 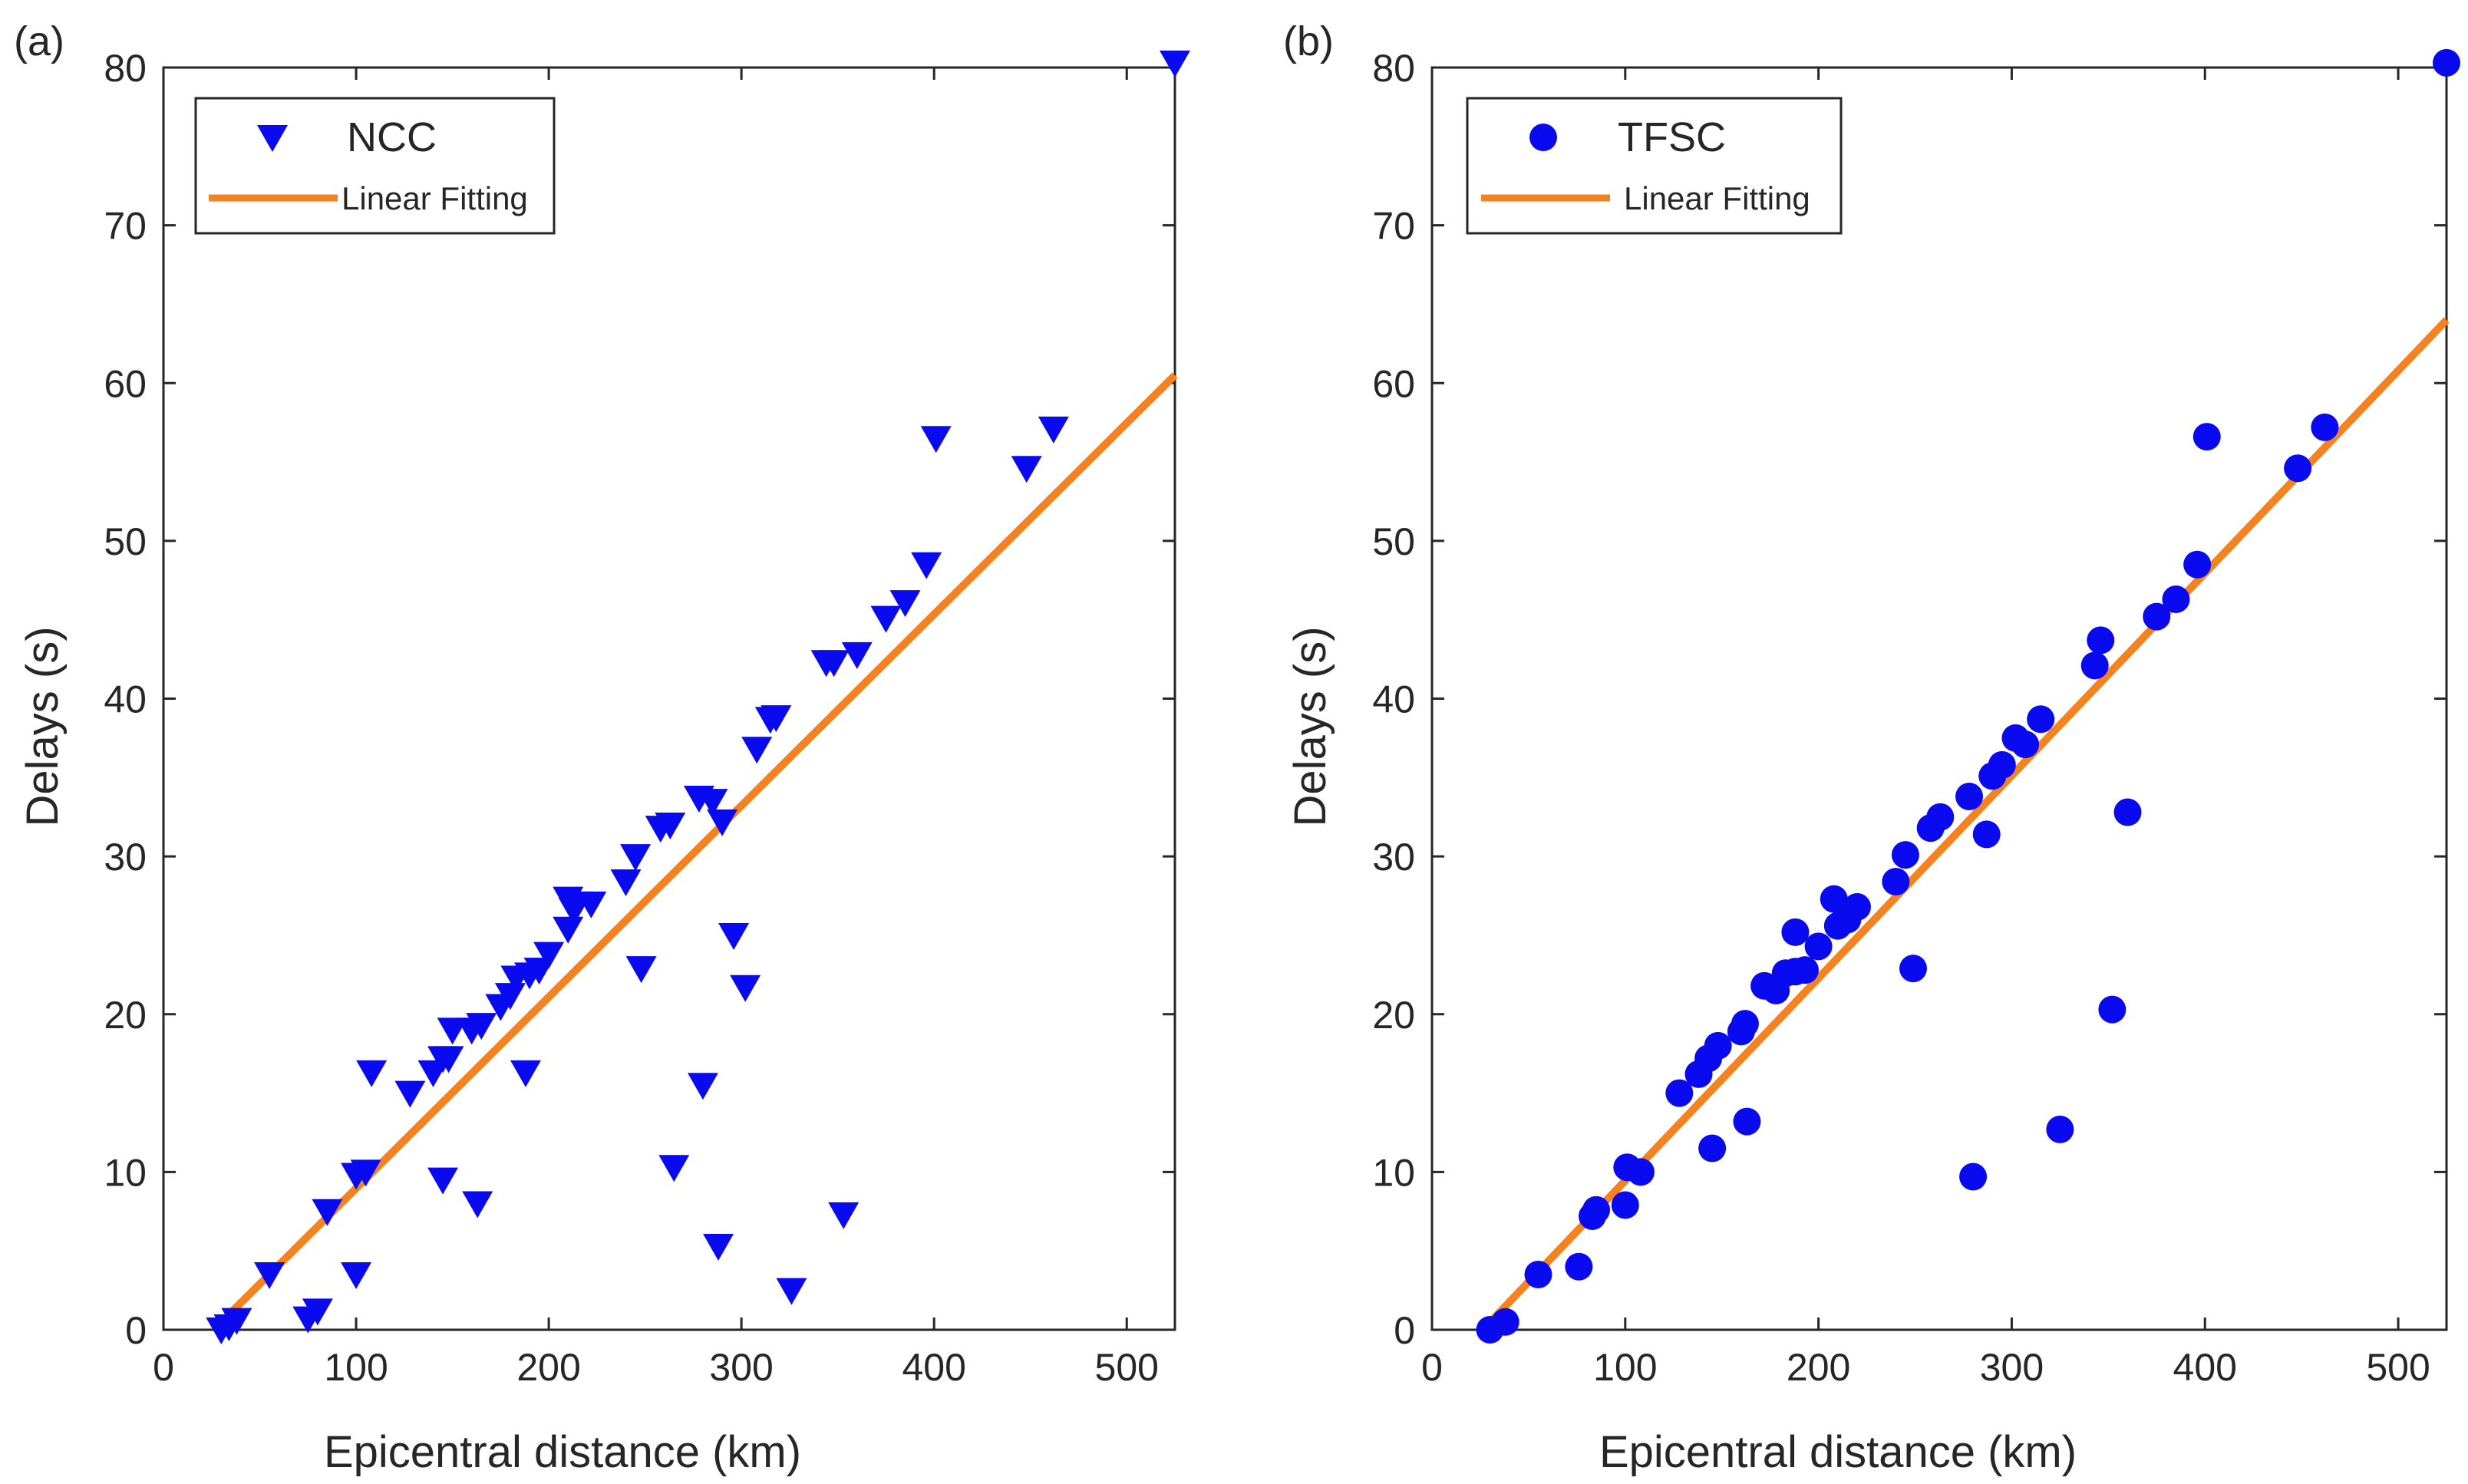 I want to click on legend-box-a, so click(x=375, y=166).